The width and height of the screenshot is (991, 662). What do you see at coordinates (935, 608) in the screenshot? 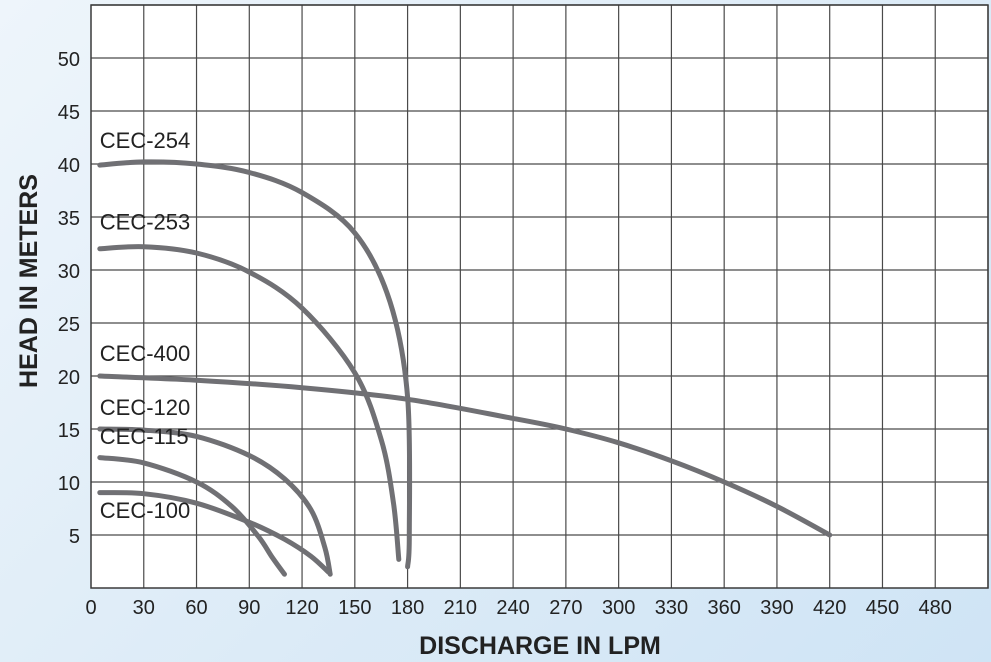
I see `x-tick-label: 480` at bounding box center [935, 608].